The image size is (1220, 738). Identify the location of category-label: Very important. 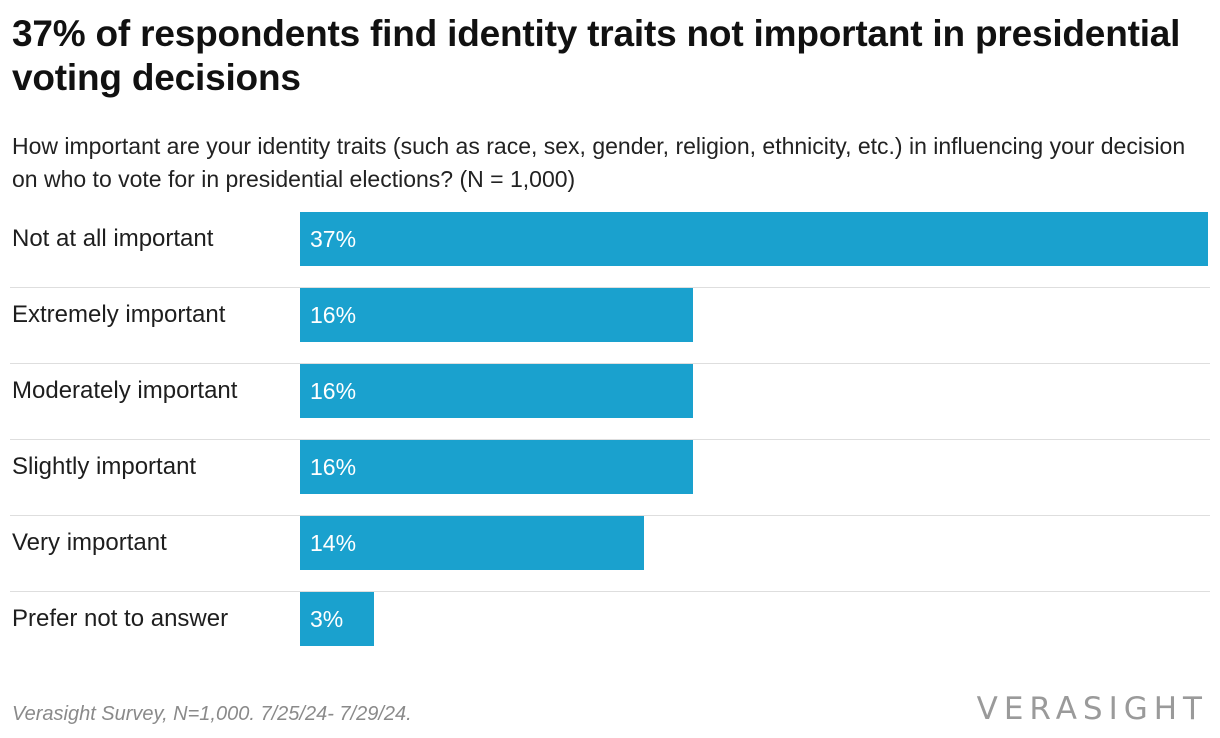
(89, 542).